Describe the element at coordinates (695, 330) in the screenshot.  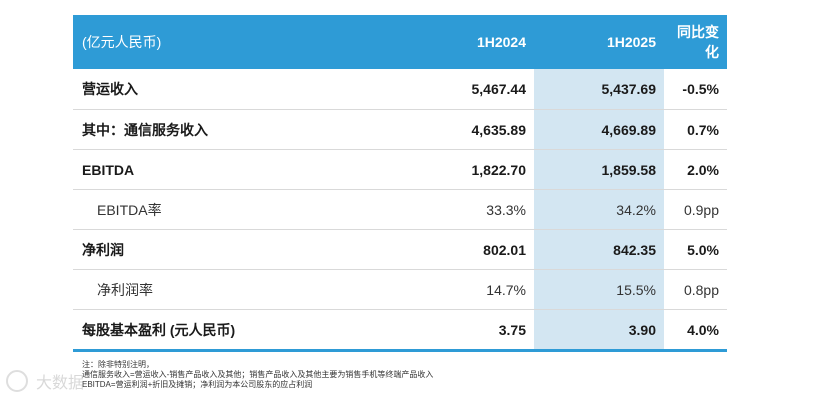
I see `cell-yoy: 4.0%` at that location.